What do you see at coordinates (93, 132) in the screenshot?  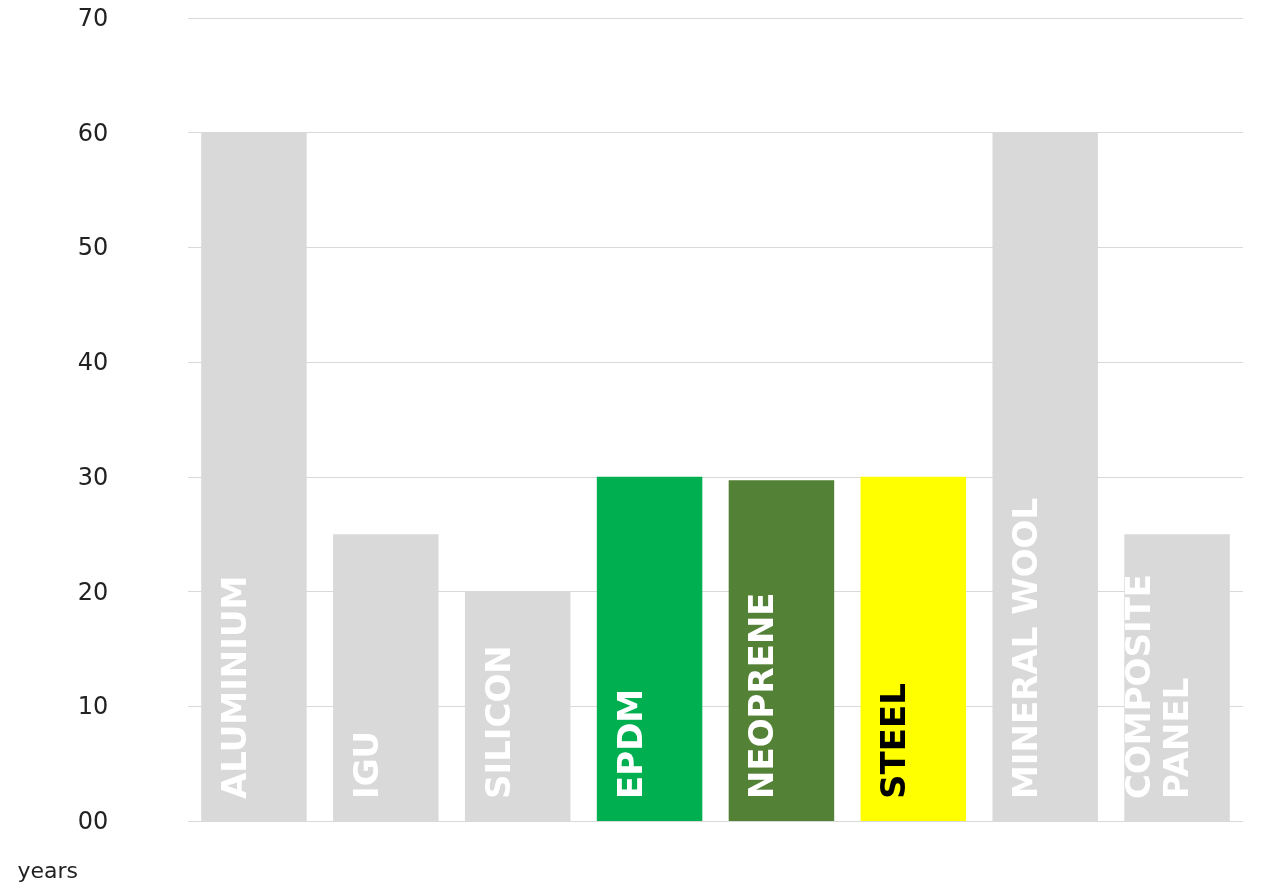 I see `y-tick-label: 60` at bounding box center [93, 132].